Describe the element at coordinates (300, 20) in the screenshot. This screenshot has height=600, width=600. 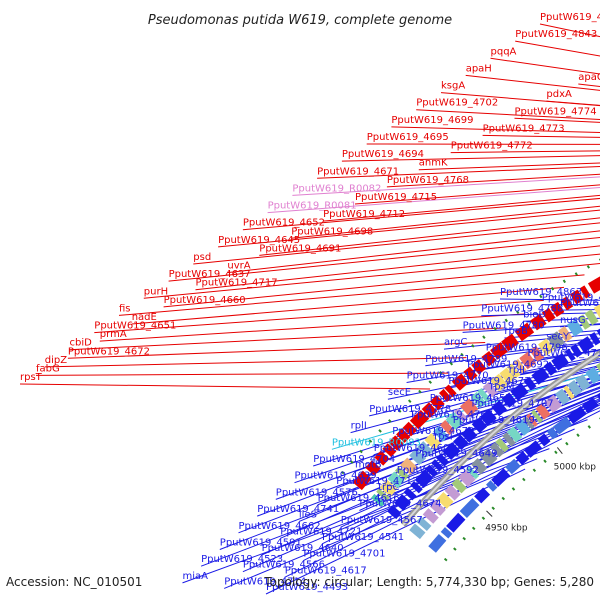
I see `map-title: Pseudomonas putida W619, complete genome` at that location.